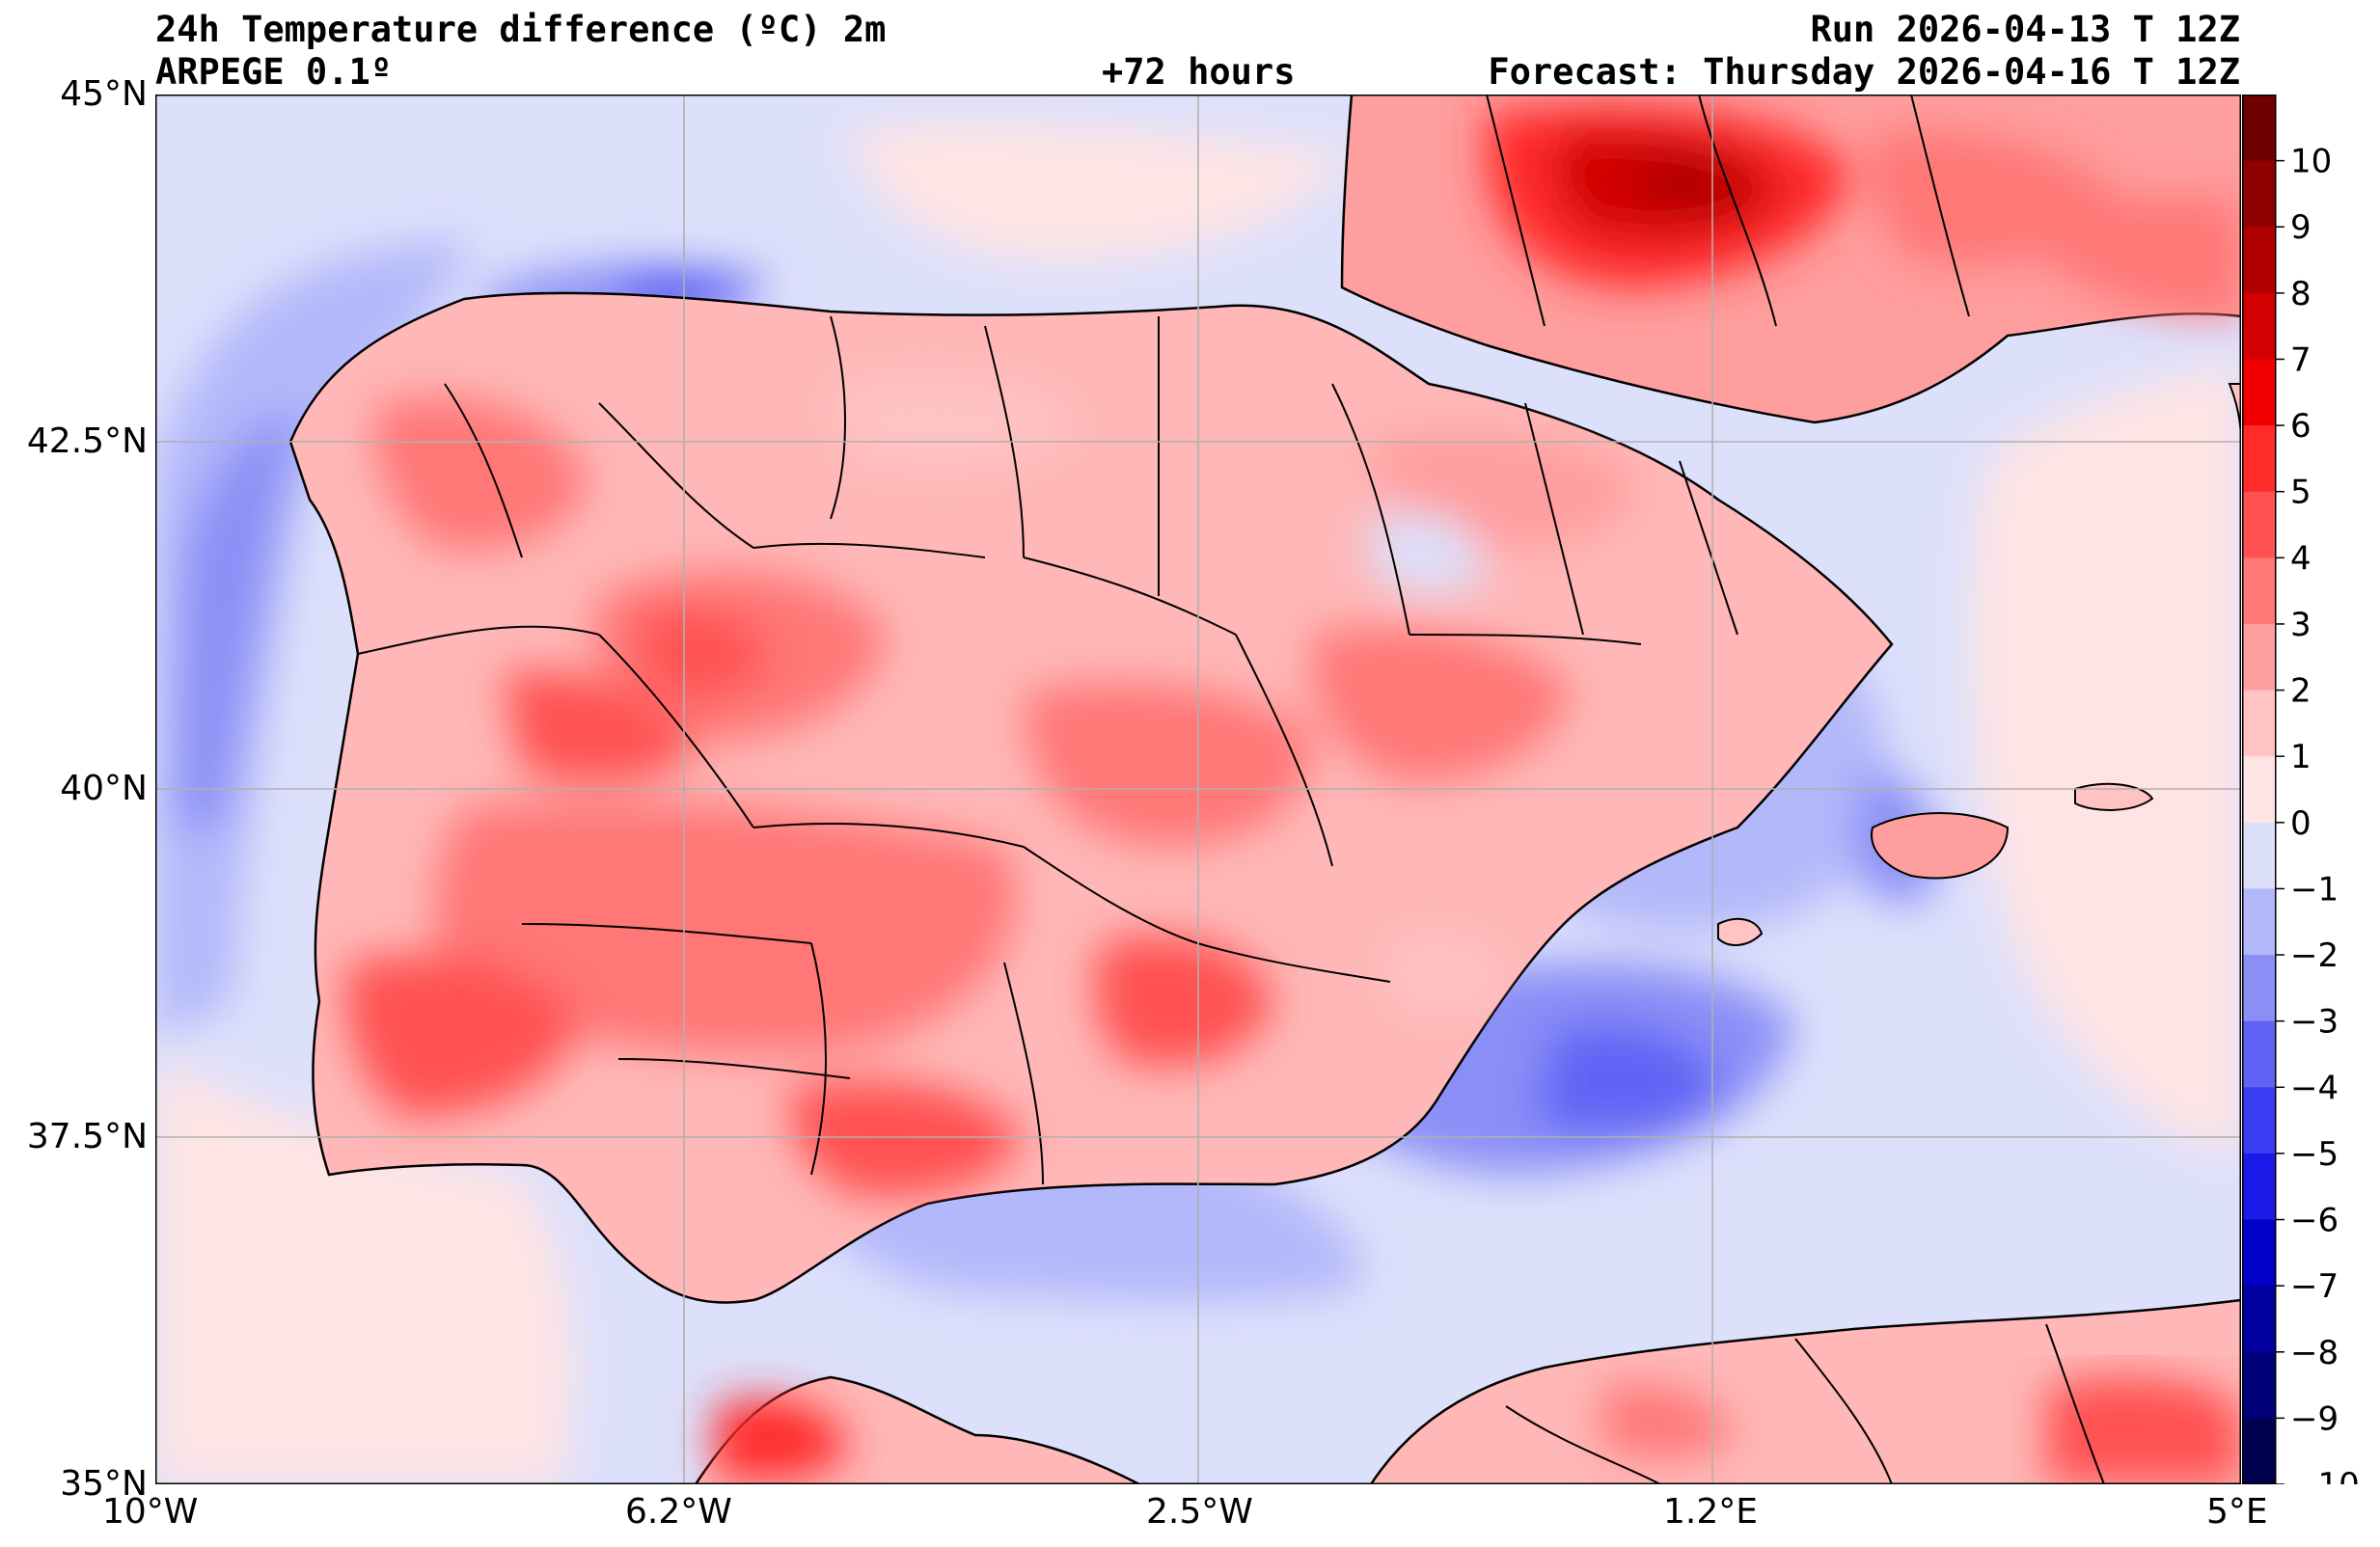 Image resolution: width=2380 pixels, height=1547 pixels. What do you see at coordinates (104, 788) in the screenshot?
I see `lat-tick-40: 40°N` at bounding box center [104, 788].